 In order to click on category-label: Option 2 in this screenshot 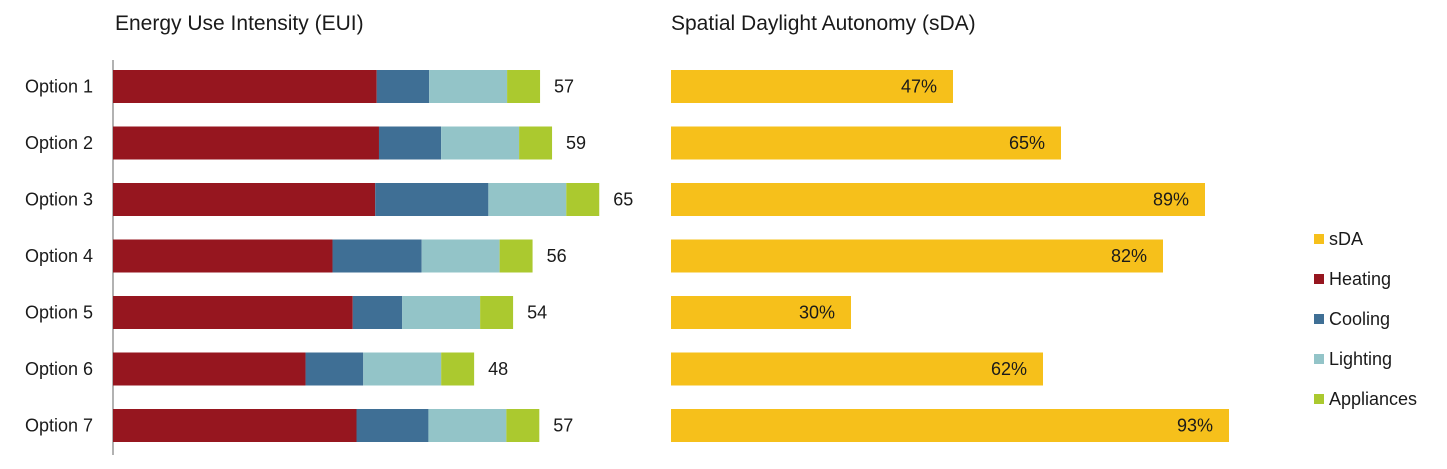, I will do `click(59, 143)`.